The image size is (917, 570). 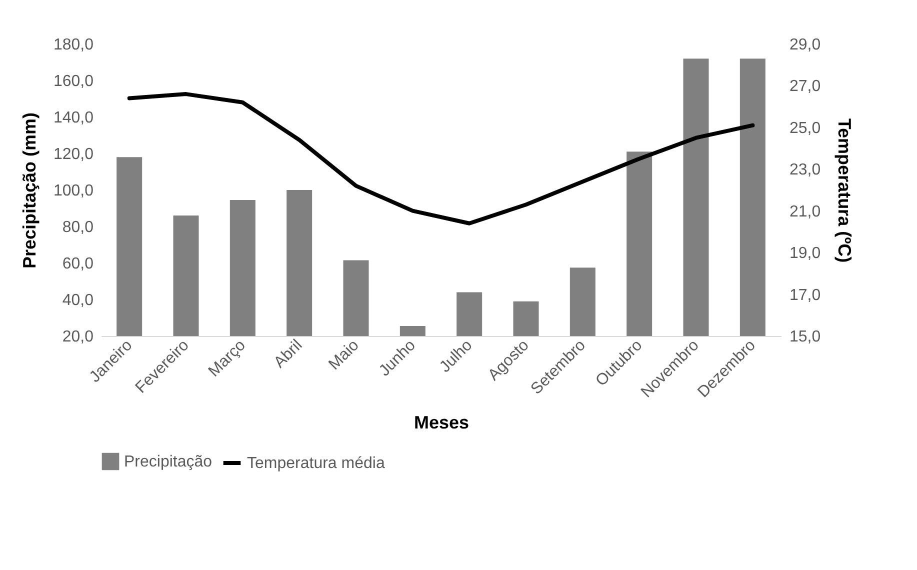 What do you see at coordinates (316, 463) in the screenshot?
I see `legend-label: Temperatura média` at bounding box center [316, 463].